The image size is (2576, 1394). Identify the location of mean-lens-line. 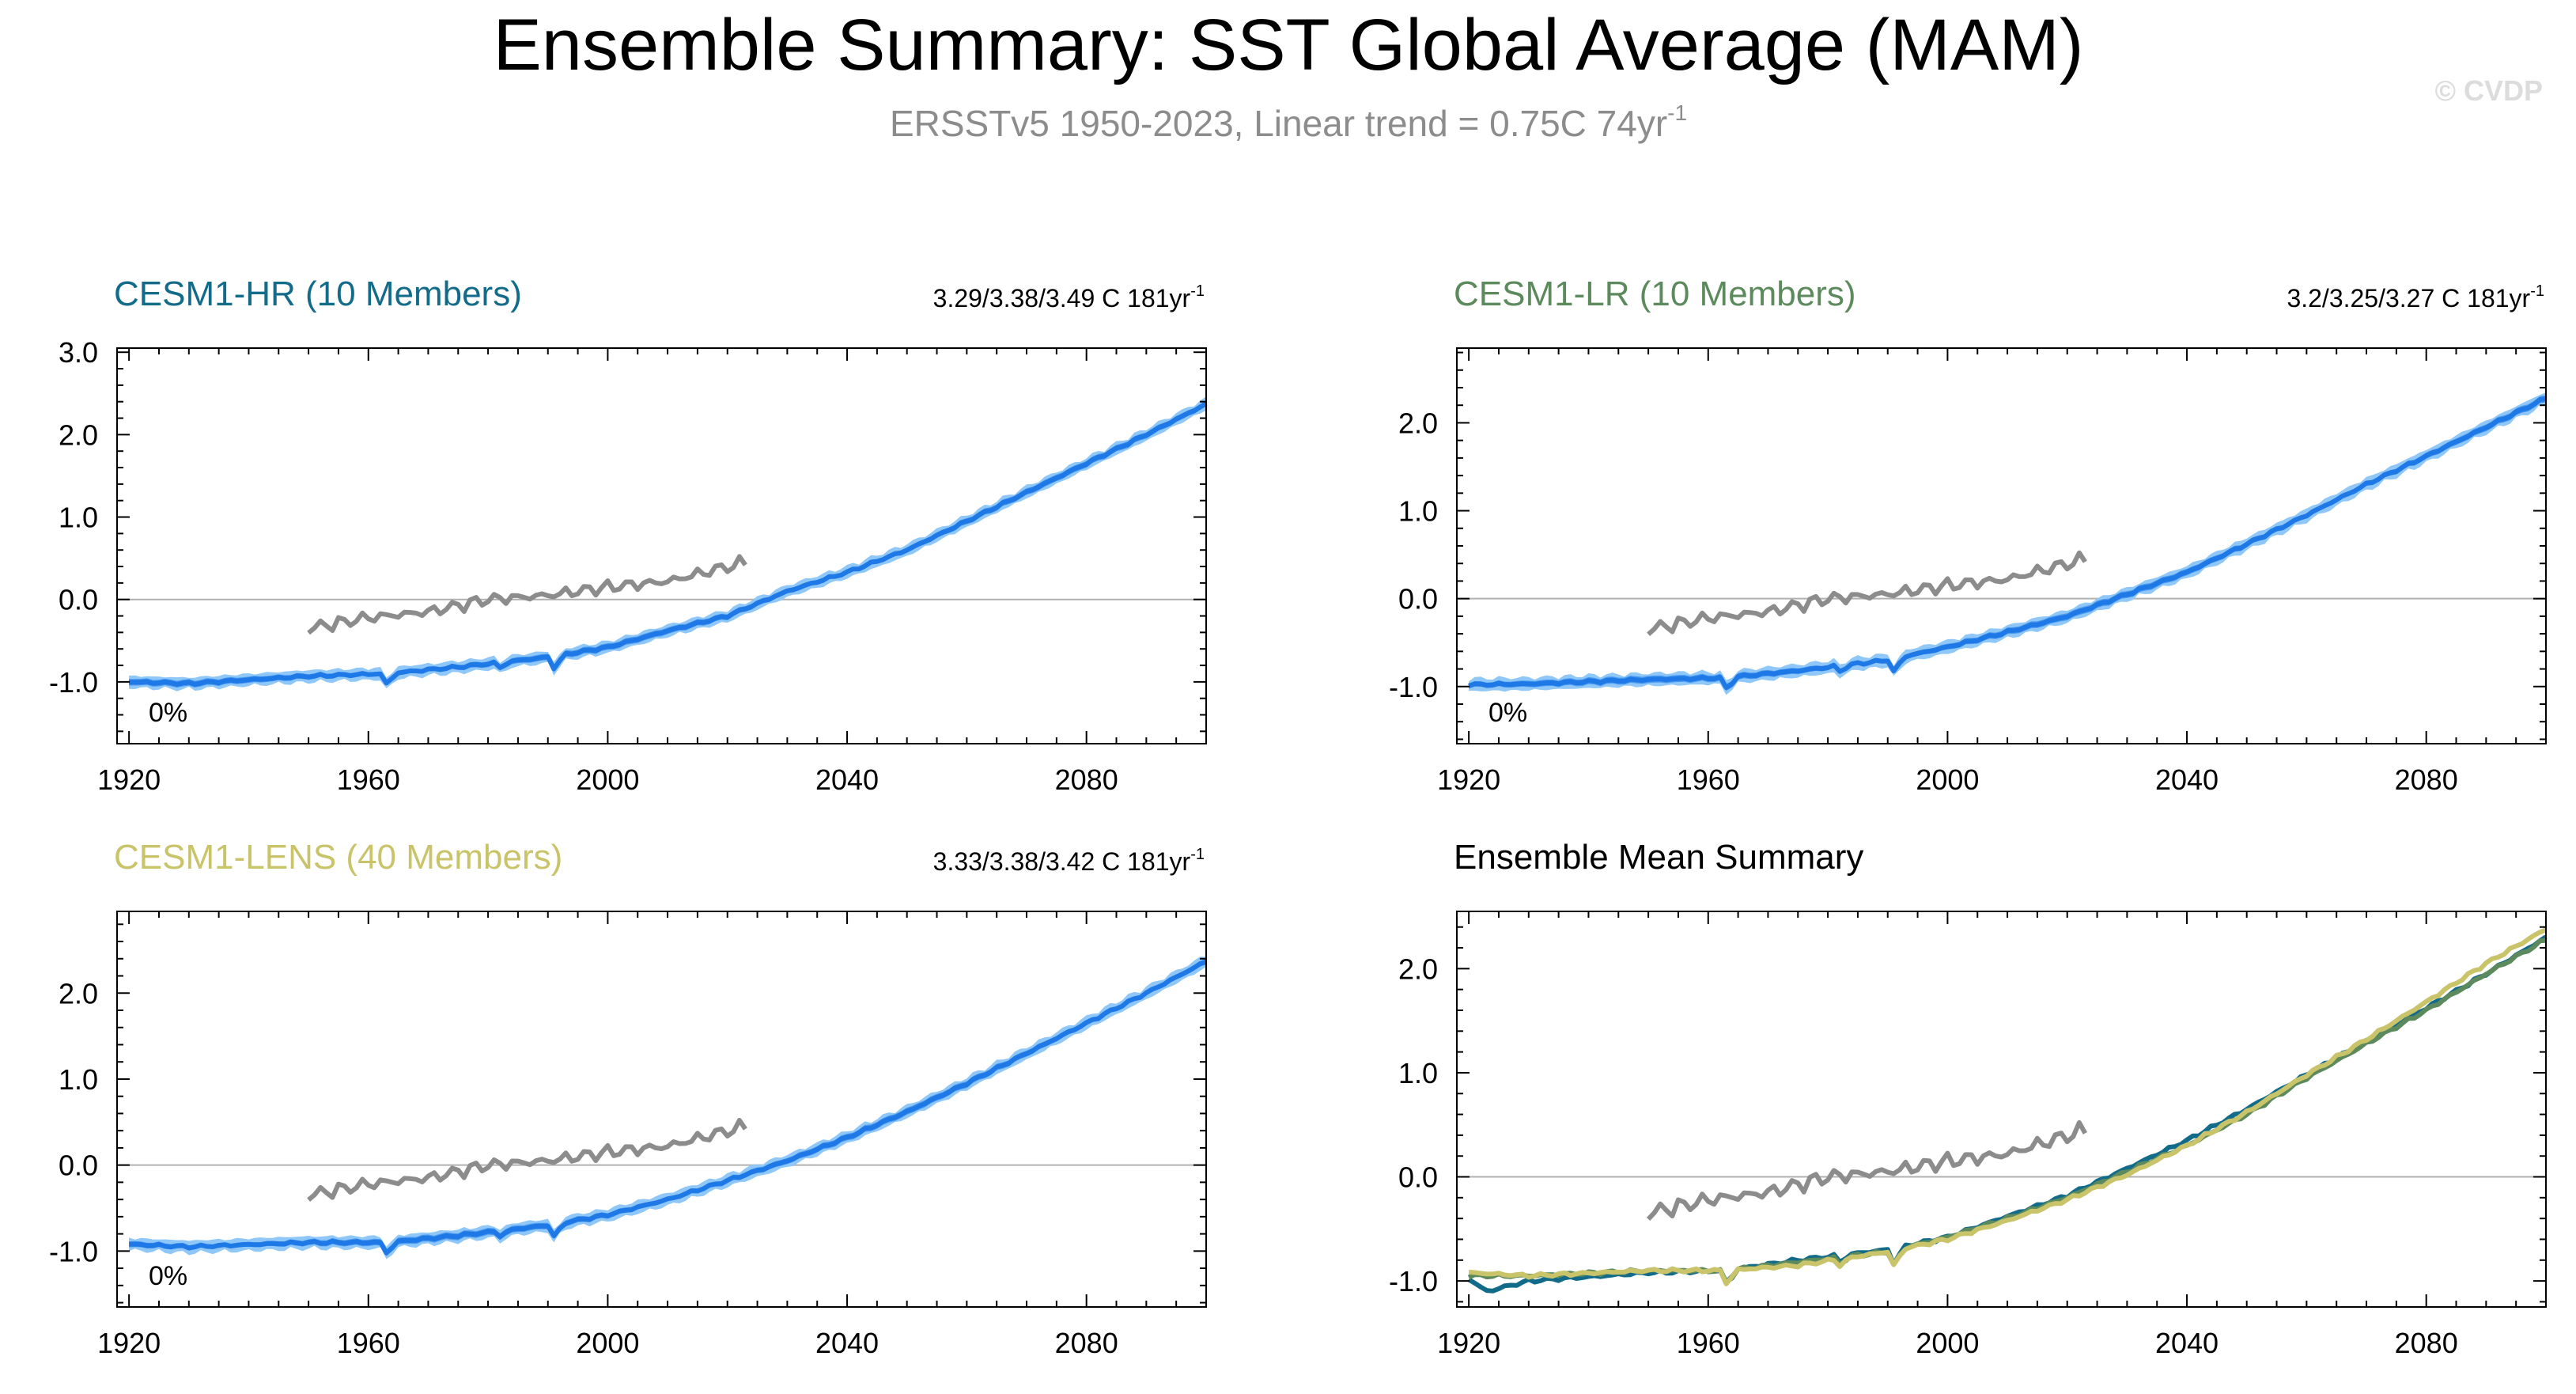
(2008, 1106).